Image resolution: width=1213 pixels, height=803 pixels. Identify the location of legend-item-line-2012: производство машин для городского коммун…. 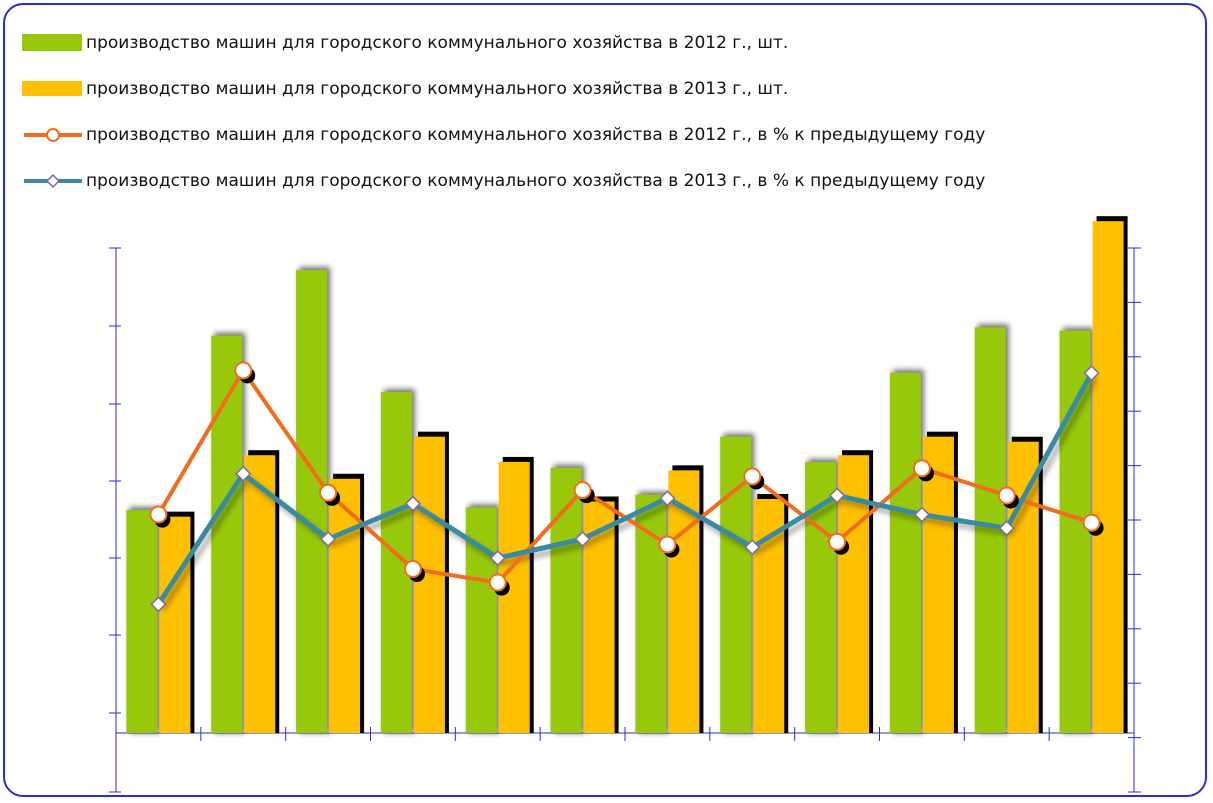
(503, 135).